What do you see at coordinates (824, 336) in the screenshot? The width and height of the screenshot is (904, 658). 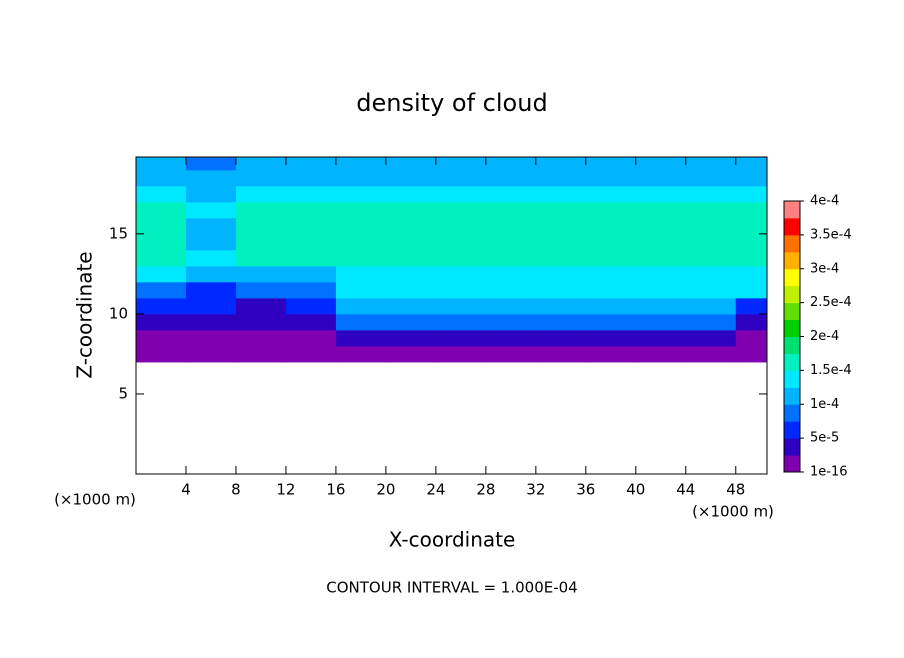 I see `colorbar-label: 2e-4` at bounding box center [824, 336].